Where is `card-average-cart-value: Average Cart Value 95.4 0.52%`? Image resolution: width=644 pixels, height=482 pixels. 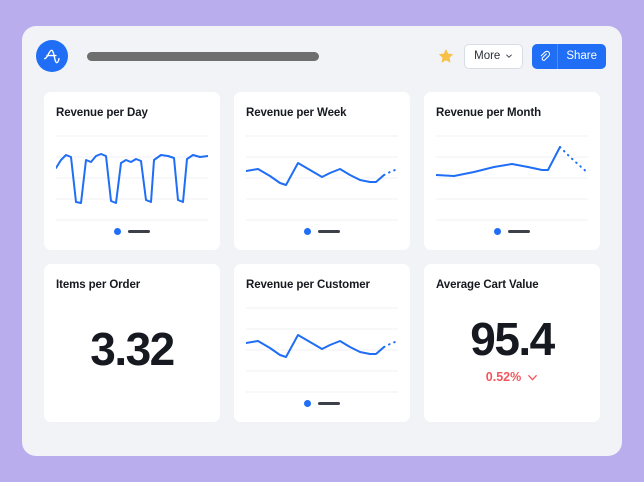 card-average-cart-value: Average Cart Value 95.4 0.52% is located at coordinates (512, 343).